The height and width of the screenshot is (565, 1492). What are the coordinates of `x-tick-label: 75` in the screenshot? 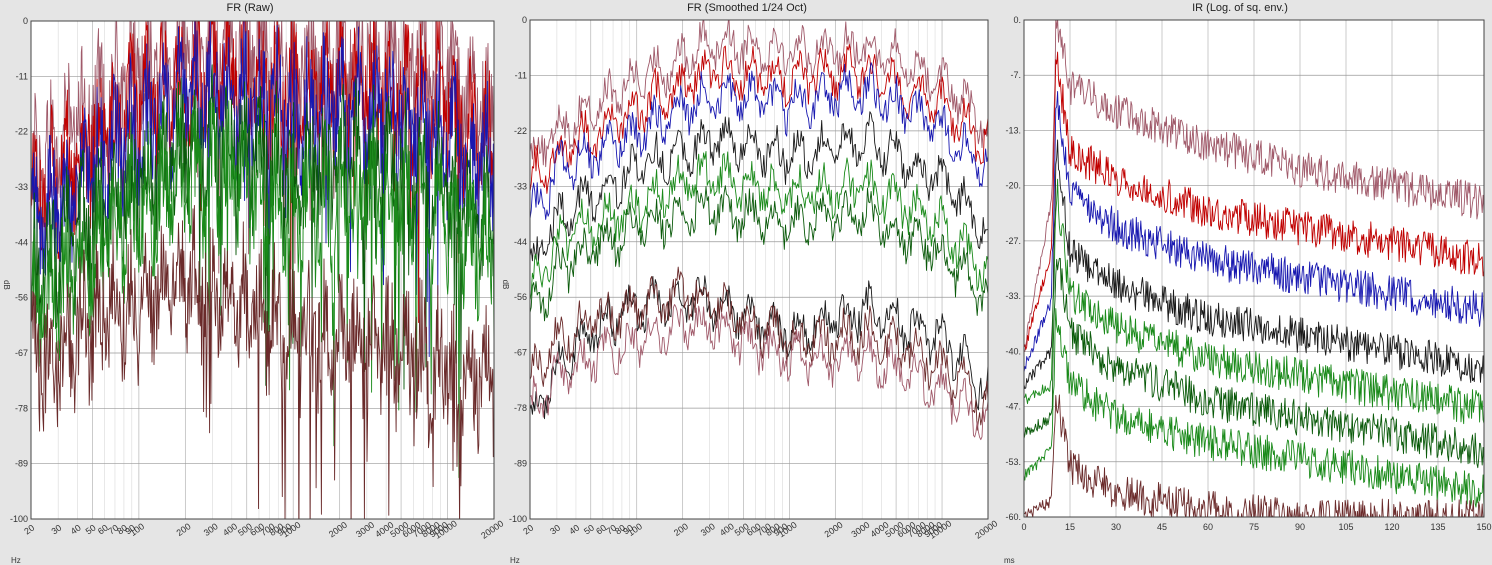 It's located at (1254, 527).